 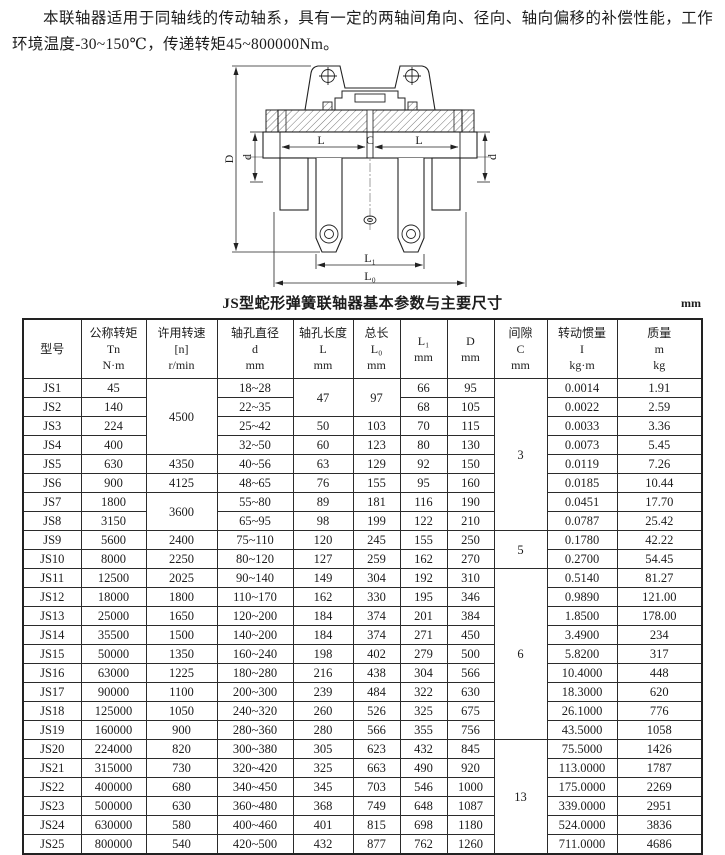 I want to click on table-row-JS7: JS7 1800 3600 55~80 89 181 116 190 0.0451 17.70, so click(x=362, y=511).